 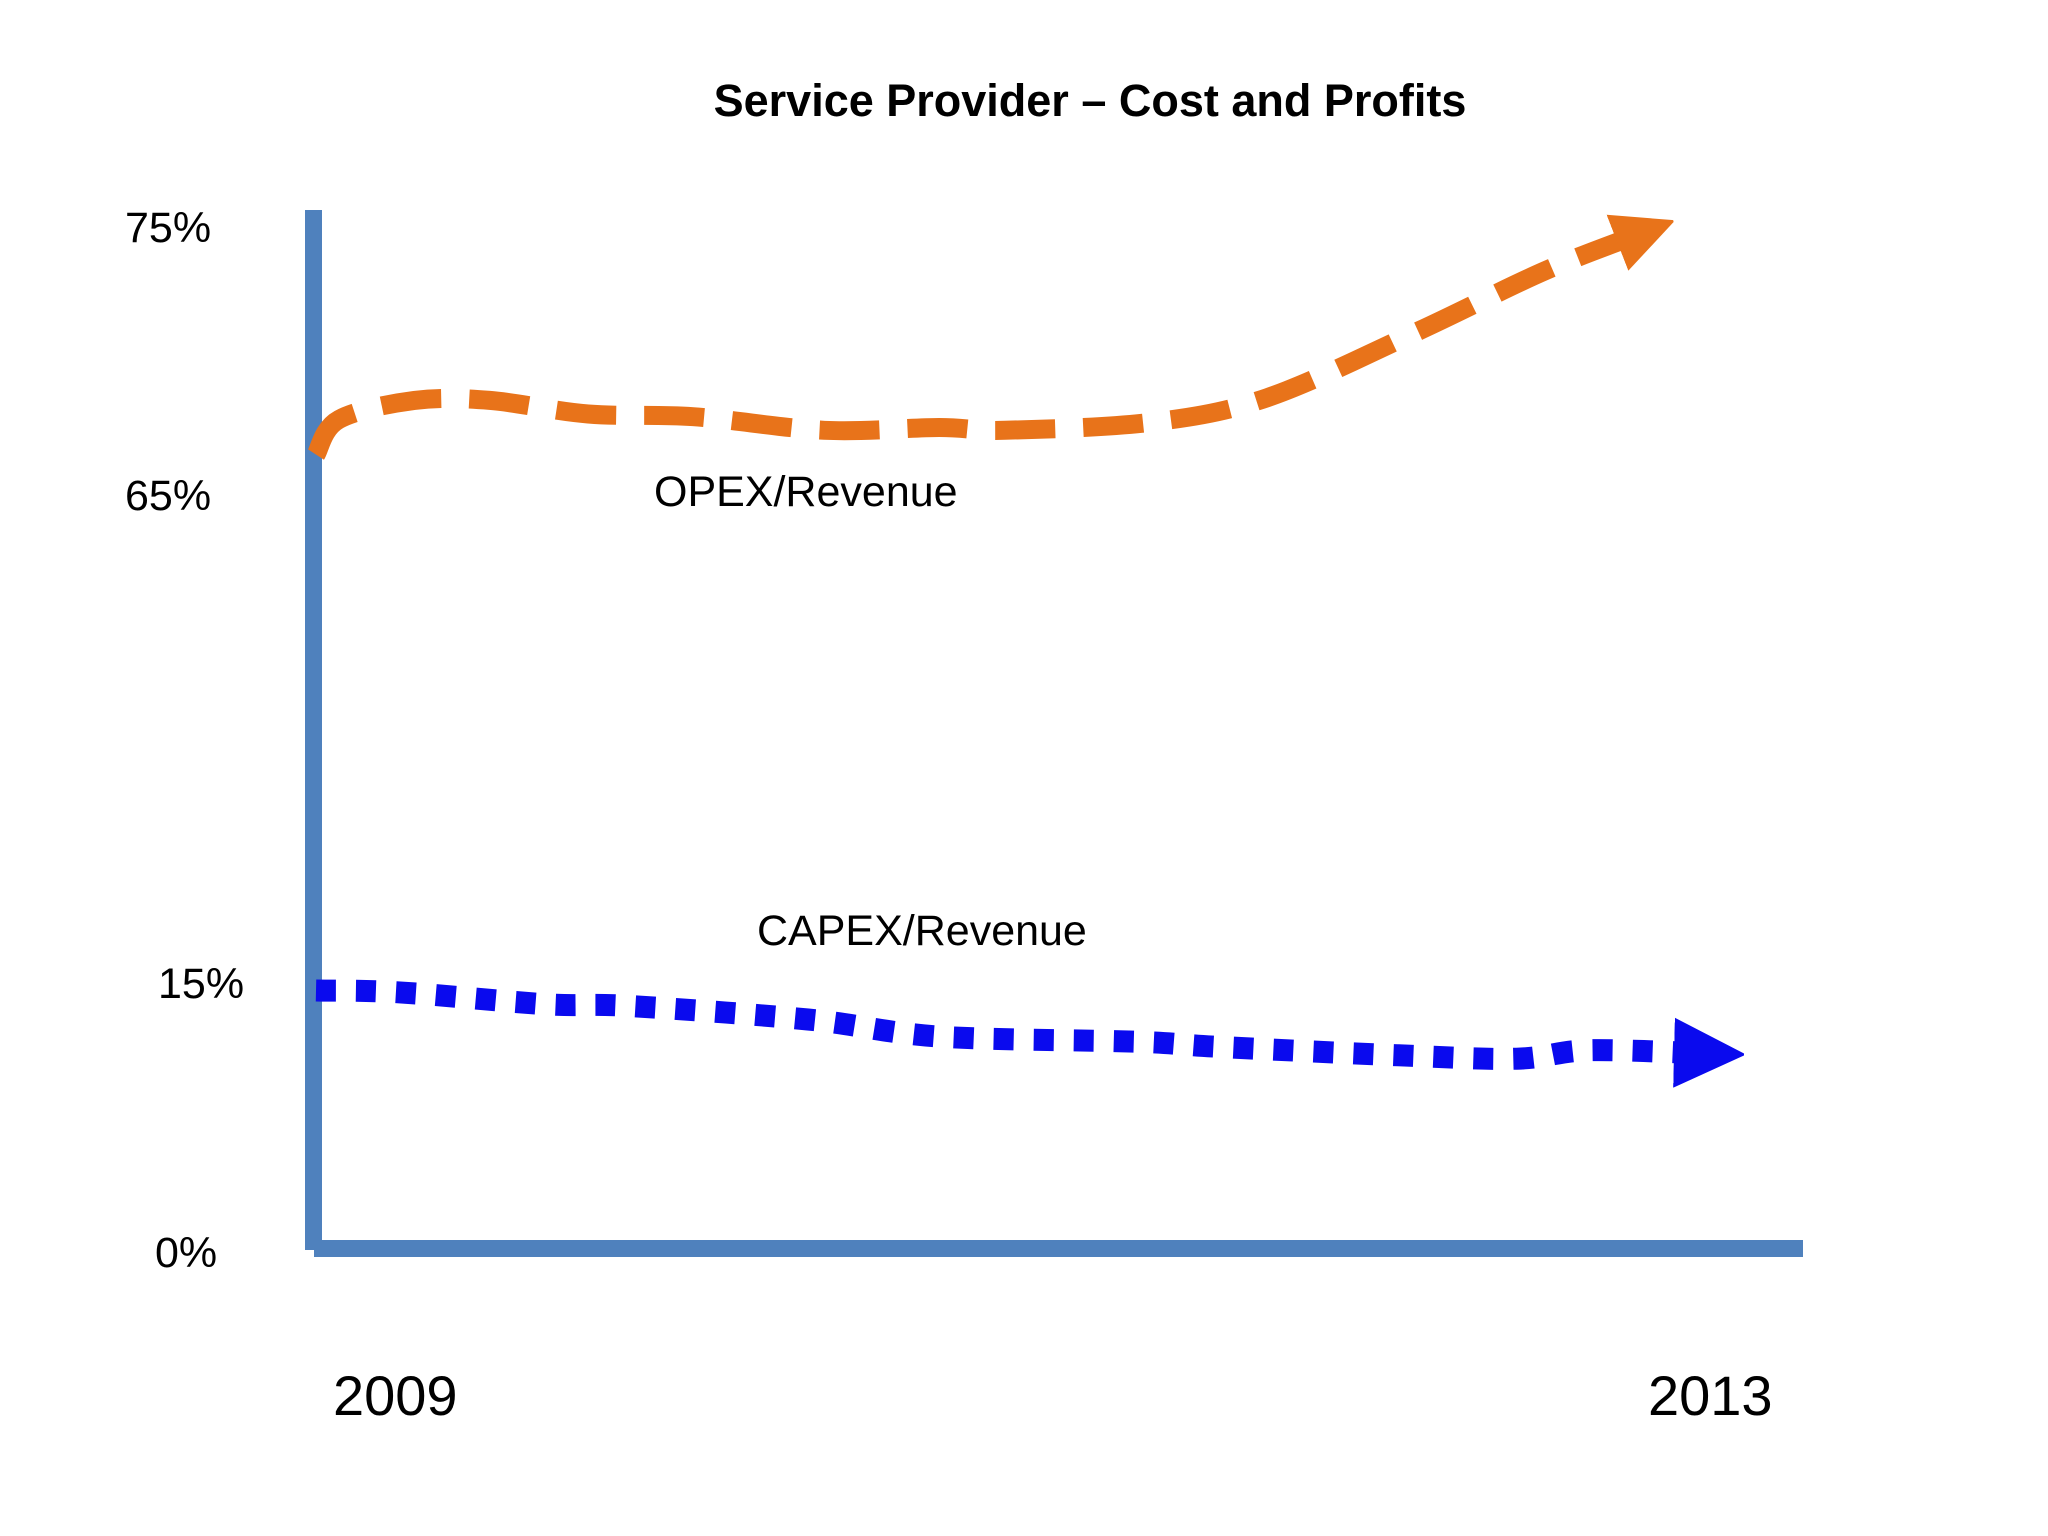 What do you see at coordinates (395, 1395) in the screenshot?
I see `x-tick-label: 2009` at bounding box center [395, 1395].